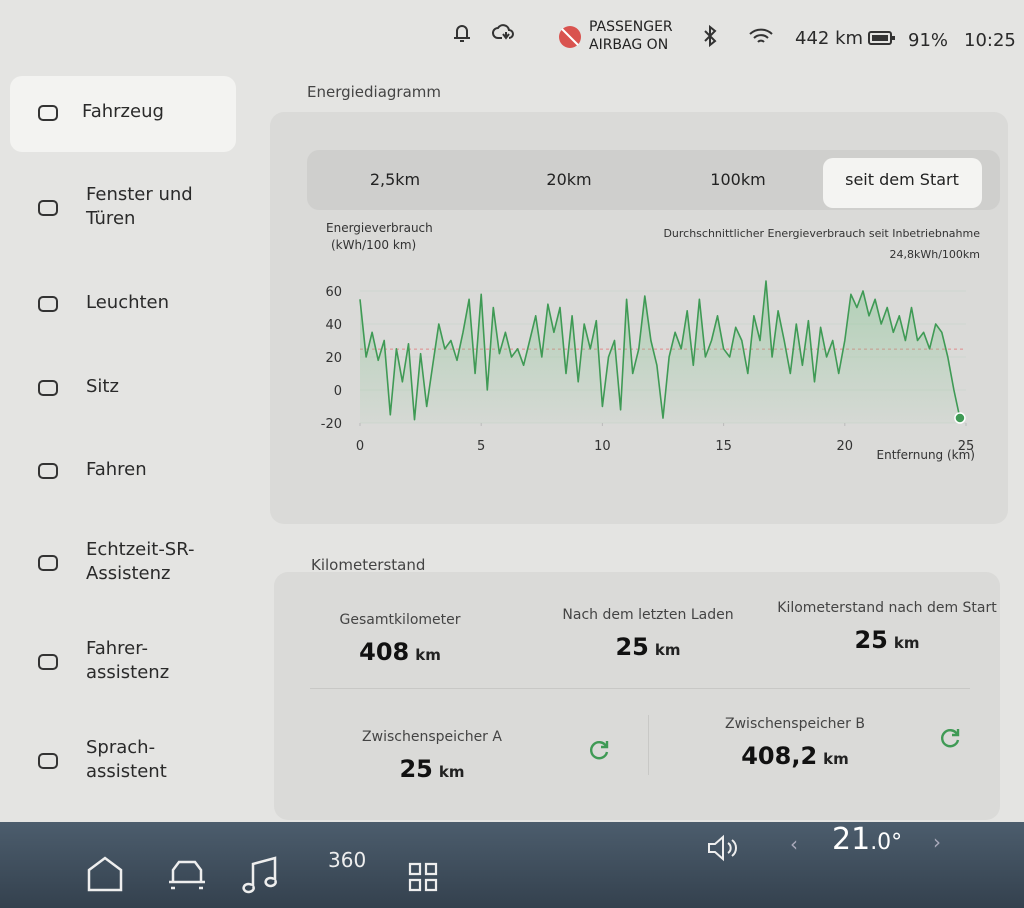 This screenshot has height=908, width=1024. I want to click on tab: 20km, so click(569, 179).